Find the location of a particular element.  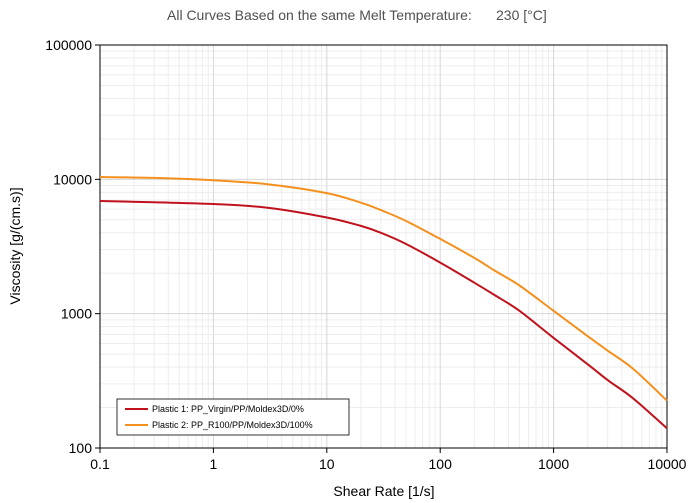

x-tick-label: 10000 is located at coordinates (667, 464).